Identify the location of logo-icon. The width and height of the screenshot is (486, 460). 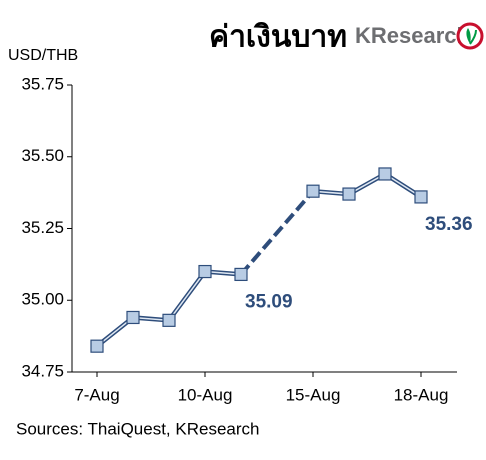
(470, 36).